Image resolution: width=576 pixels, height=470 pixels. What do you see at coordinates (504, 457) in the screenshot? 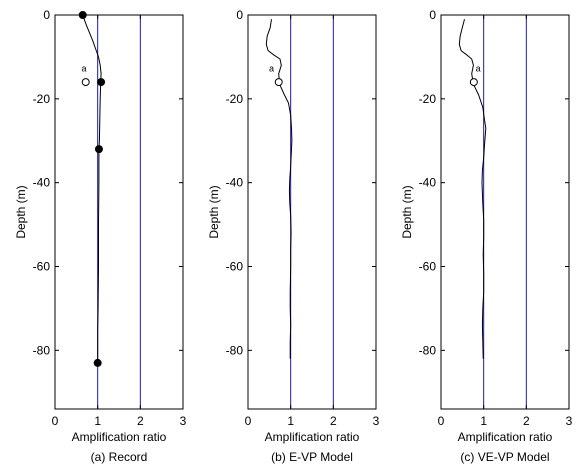
I see `panel-caption: (c) VE-VP Model` at bounding box center [504, 457].